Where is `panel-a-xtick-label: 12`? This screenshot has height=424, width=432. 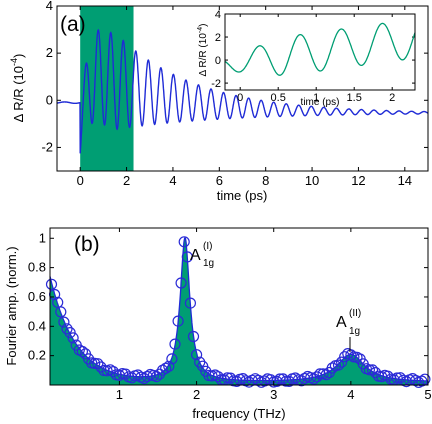
panel-a-xtick-label: 12 is located at coordinates (358, 180).